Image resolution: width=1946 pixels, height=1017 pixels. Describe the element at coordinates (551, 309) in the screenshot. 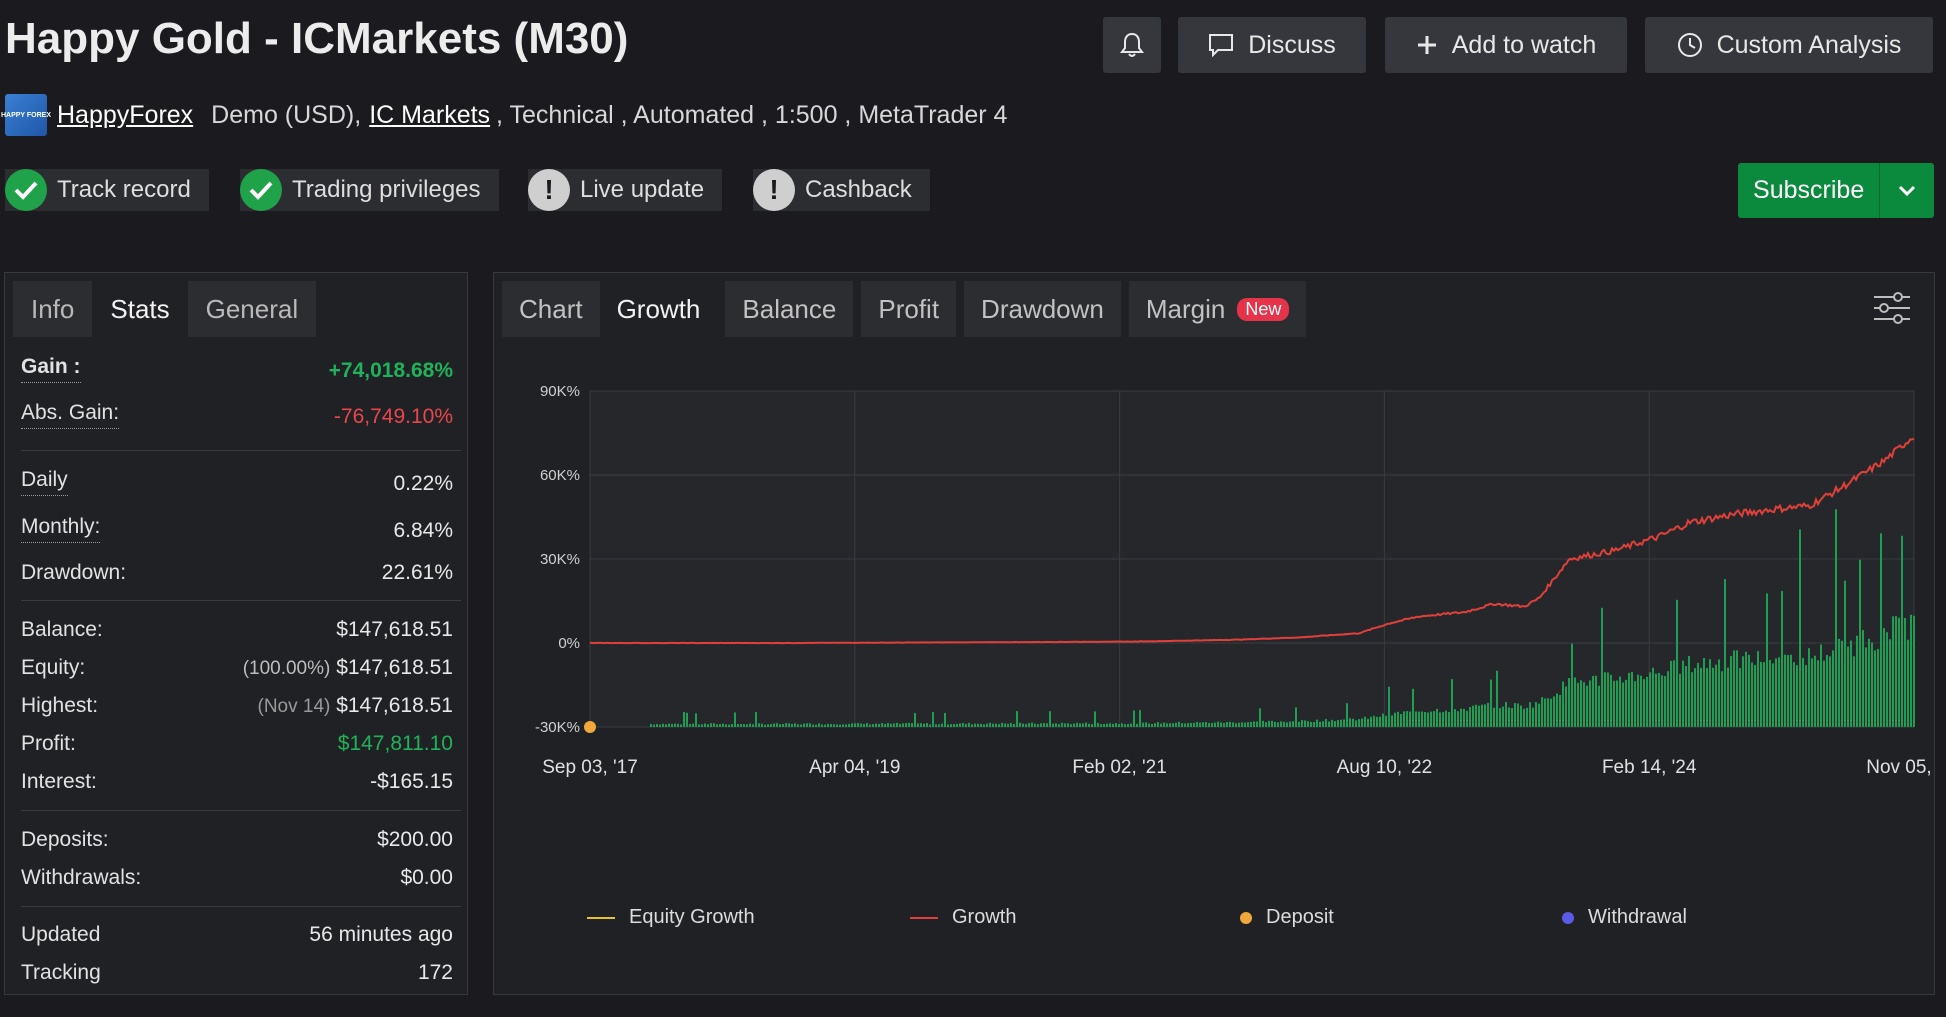

I see `tab-chart: Chart` at that location.